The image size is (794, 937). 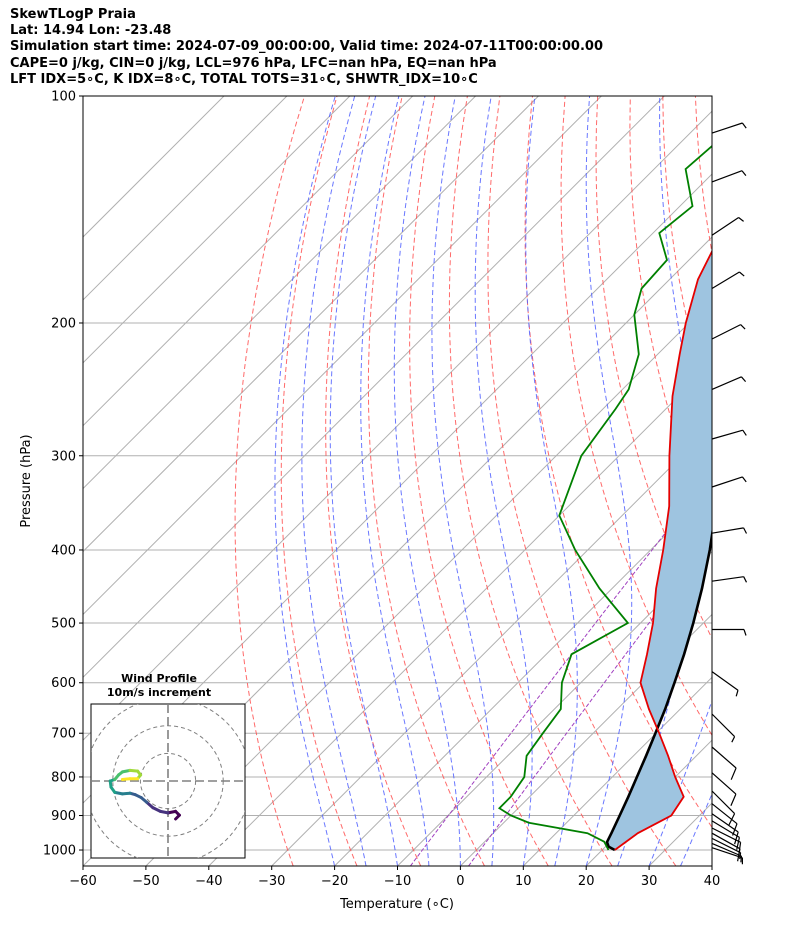 I want to click on x-tick-label: 0, so click(x=460, y=881).